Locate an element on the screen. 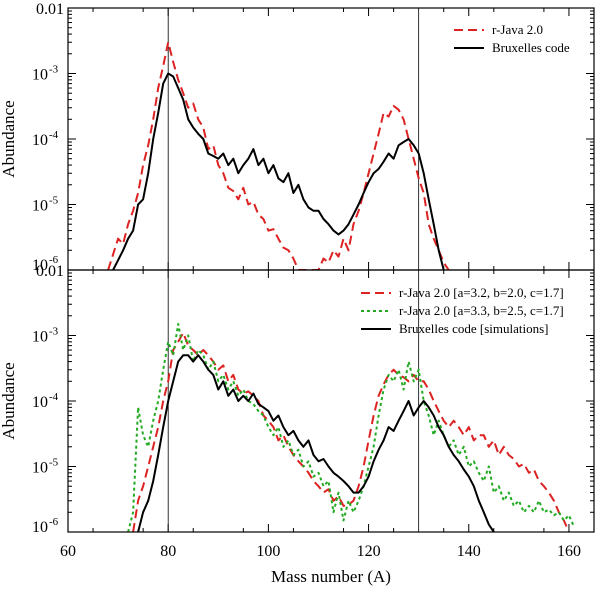  legend-label: Bruxelles code is located at coordinates (531, 47).